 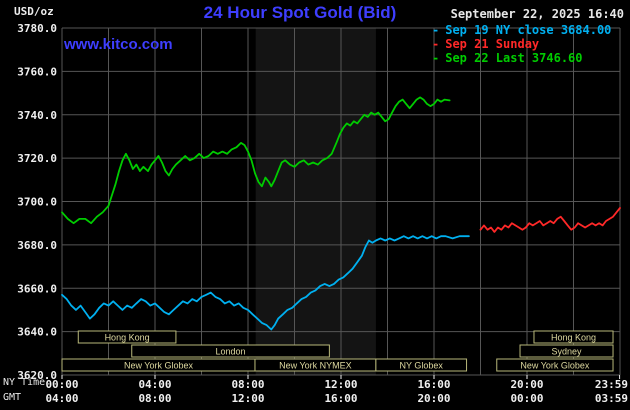 I want to click on page-title: 24 Hour Spot Gold (Bid), so click(x=300, y=12).